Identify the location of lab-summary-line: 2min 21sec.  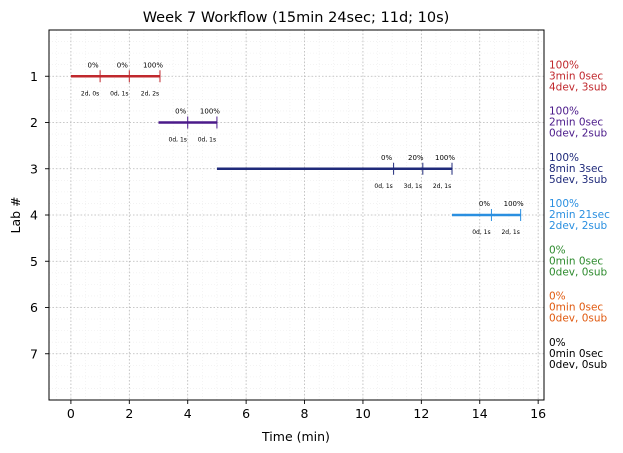
(579, 215).